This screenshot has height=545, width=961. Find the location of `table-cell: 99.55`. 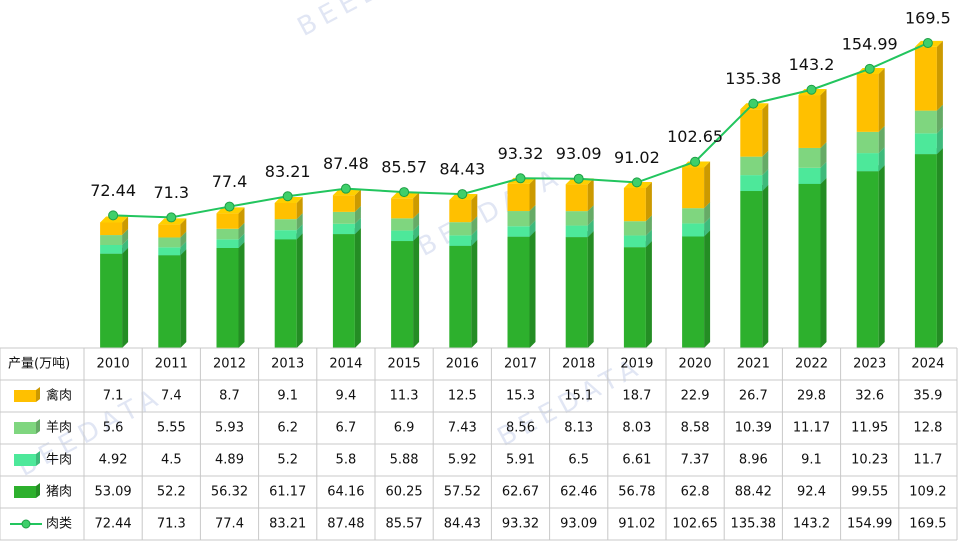

table-cell: 99.55 is located at coordinates (869, 492).